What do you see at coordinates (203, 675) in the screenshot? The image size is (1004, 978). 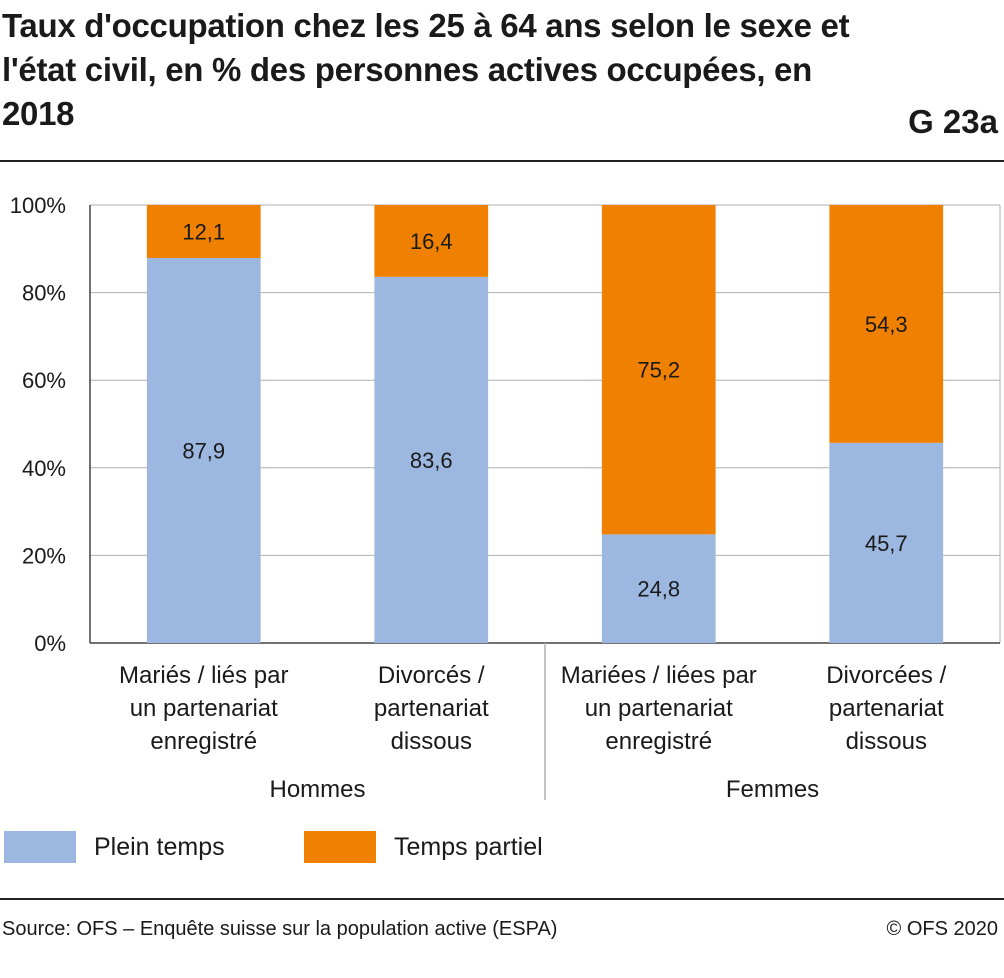 I see `x-category-label: Mariés / liés par` at bounding box center [203, 675].